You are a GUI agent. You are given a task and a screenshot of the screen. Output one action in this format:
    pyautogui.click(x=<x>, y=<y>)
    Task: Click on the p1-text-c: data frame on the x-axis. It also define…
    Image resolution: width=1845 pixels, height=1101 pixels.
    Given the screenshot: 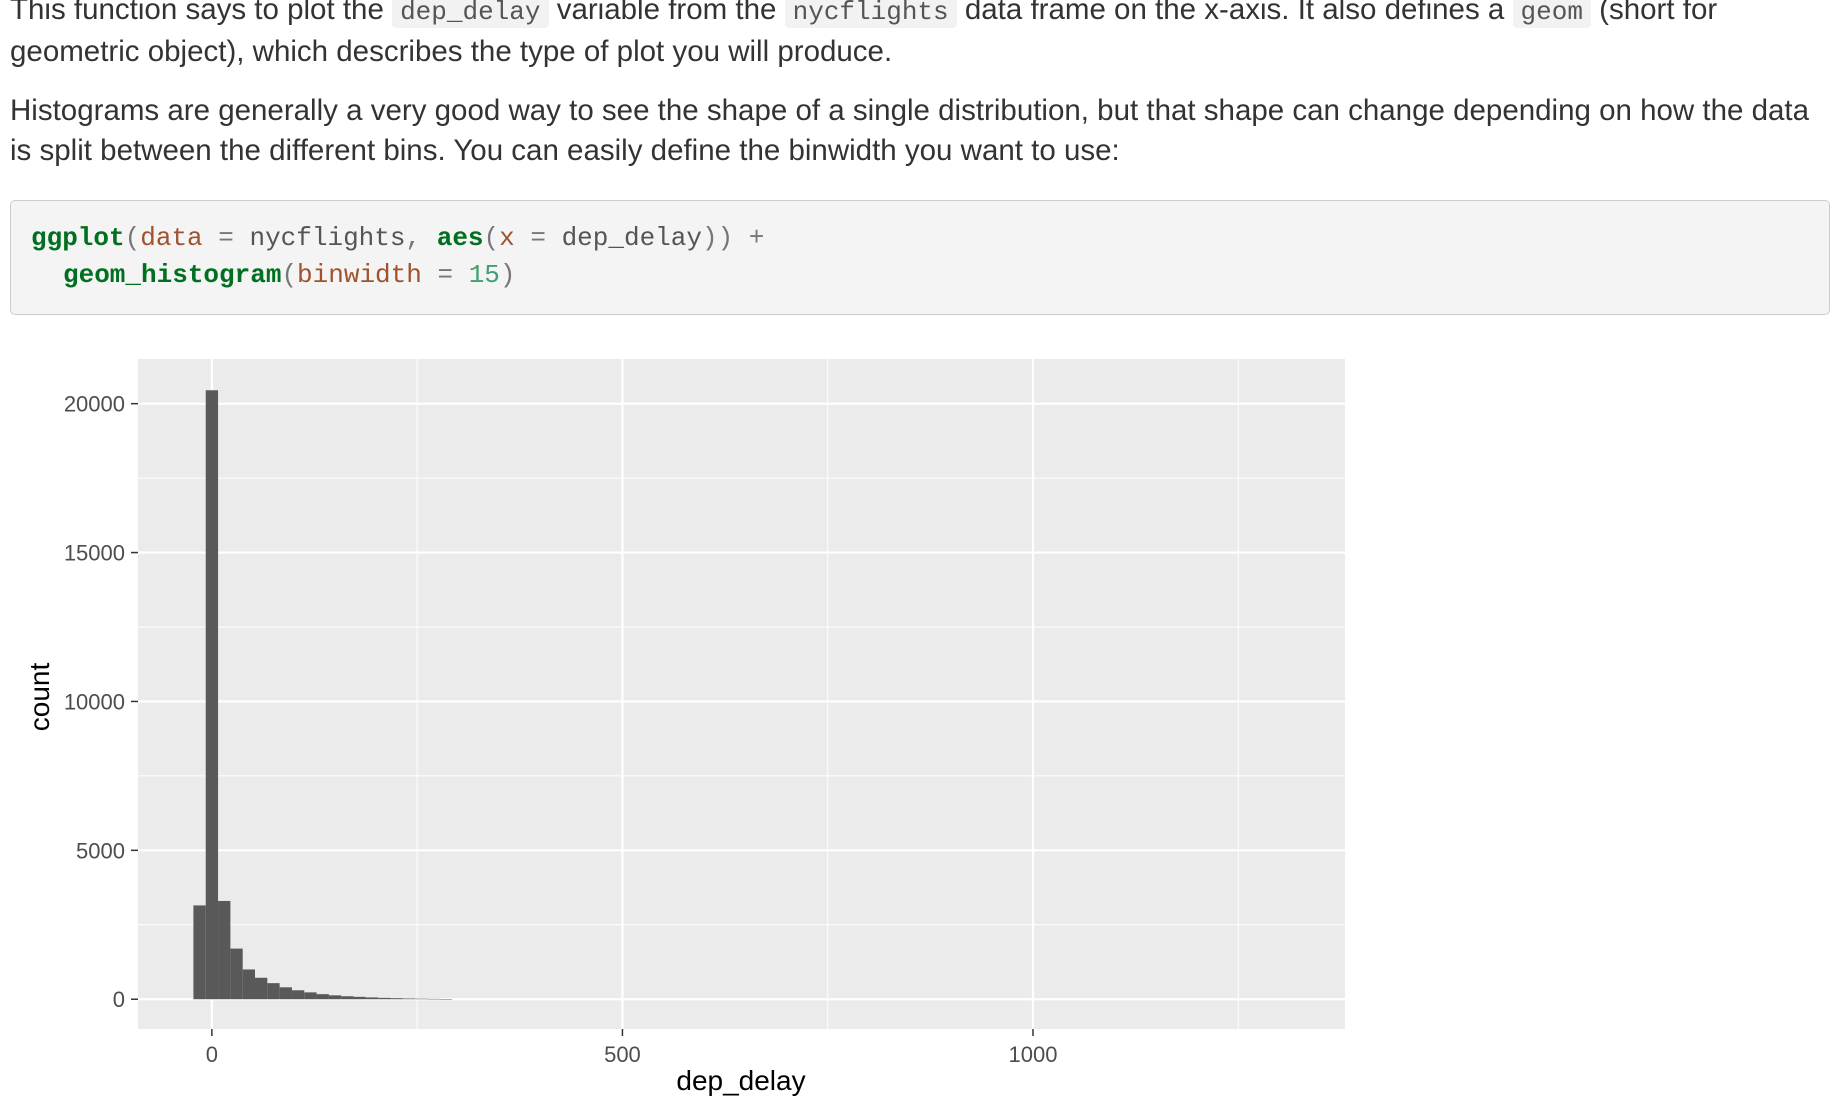 What is the action you would take?
    pyautogui.click(x=1234, y=13)
    